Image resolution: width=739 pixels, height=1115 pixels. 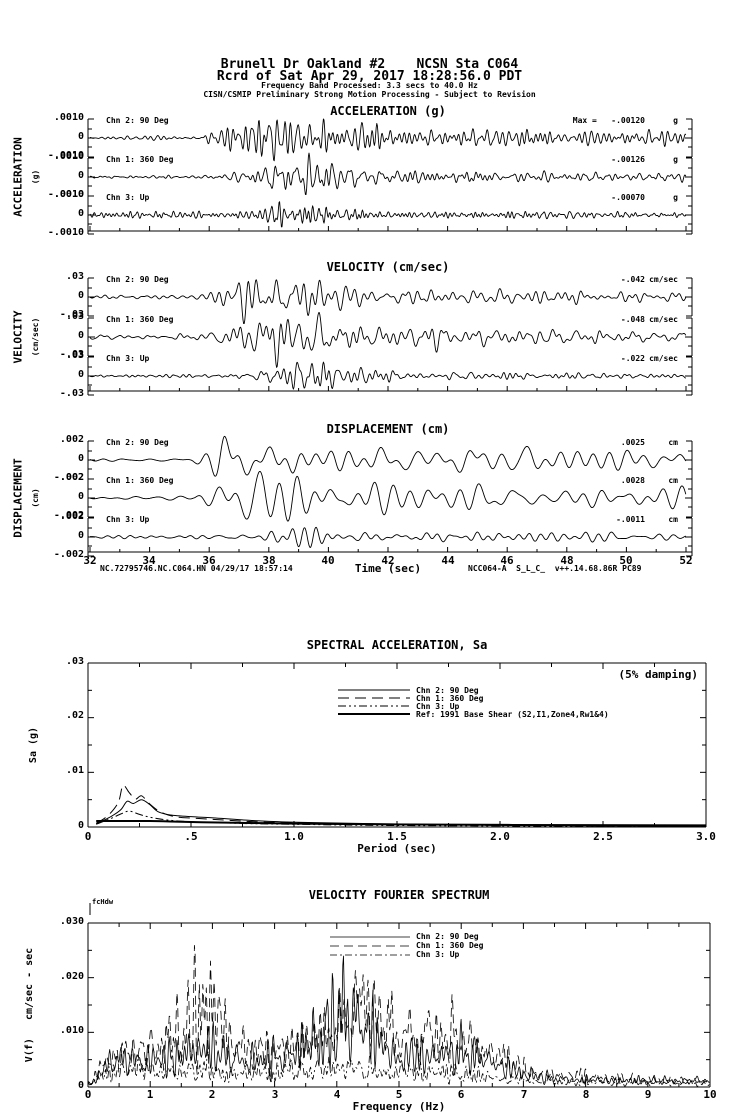 What do you see at coordinates (80, 1085) in the screenshot?
I see `fourier-ytick: 0` at bounding box center [80, 1085].